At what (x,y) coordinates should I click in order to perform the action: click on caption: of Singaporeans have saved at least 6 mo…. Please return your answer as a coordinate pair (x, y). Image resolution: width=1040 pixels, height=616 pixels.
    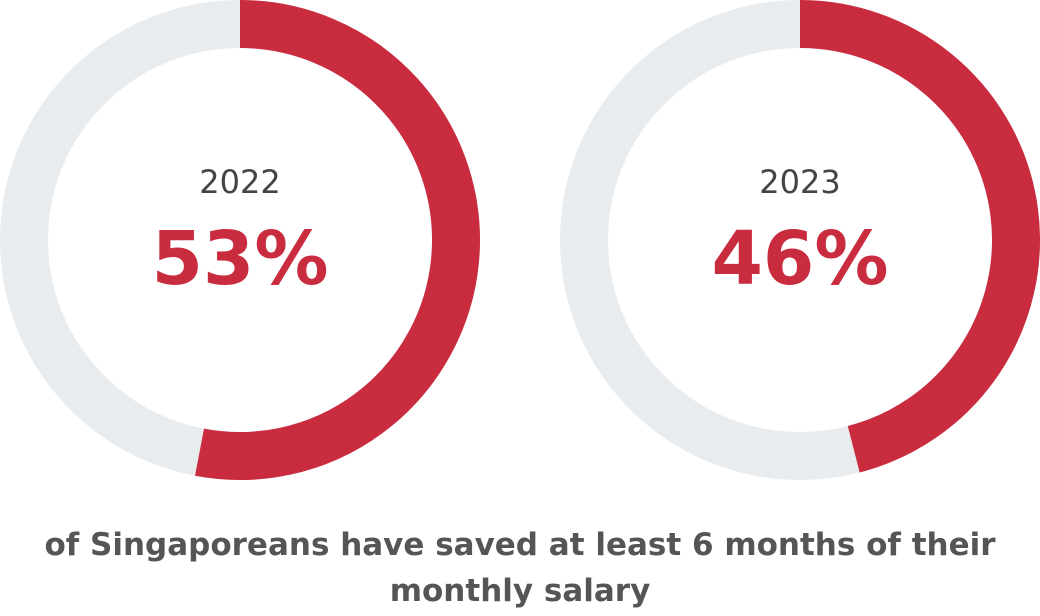
    Looking at the image, I should click on (520, 568).